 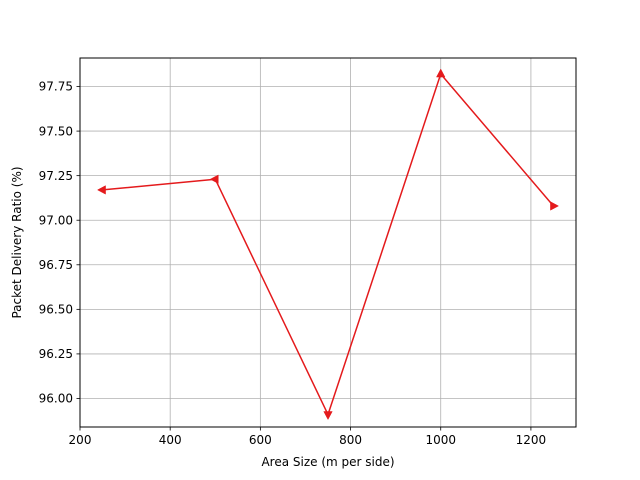 I want to click on x-tick-label: 600, so click(x=260, y=440).